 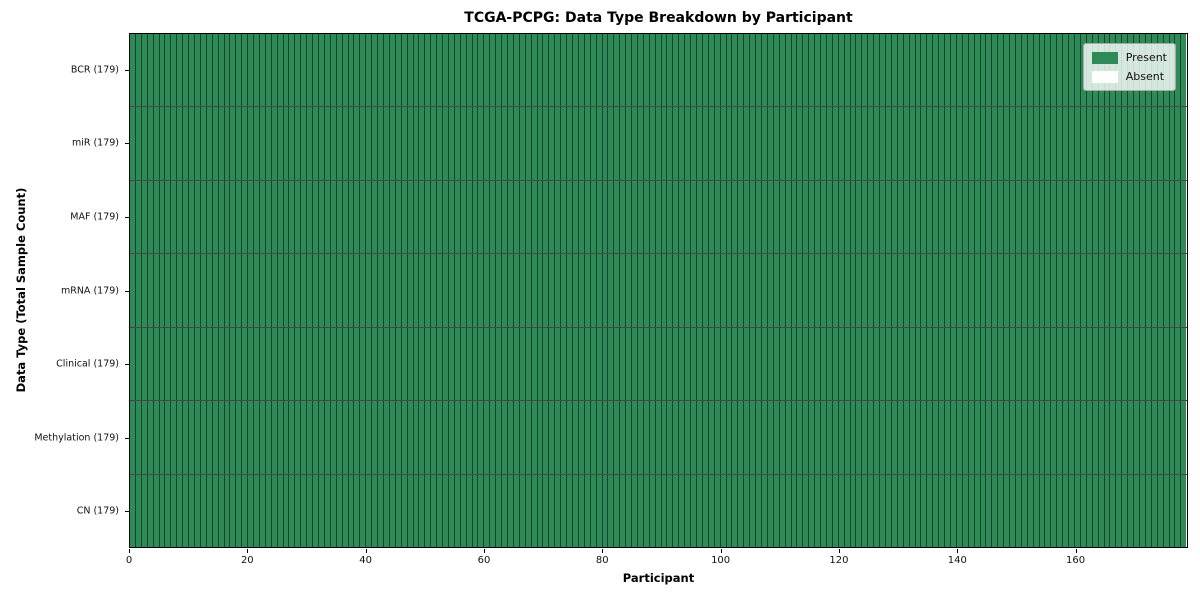 I want to click on x-tick-label: 100, so click(x=721, y=560).